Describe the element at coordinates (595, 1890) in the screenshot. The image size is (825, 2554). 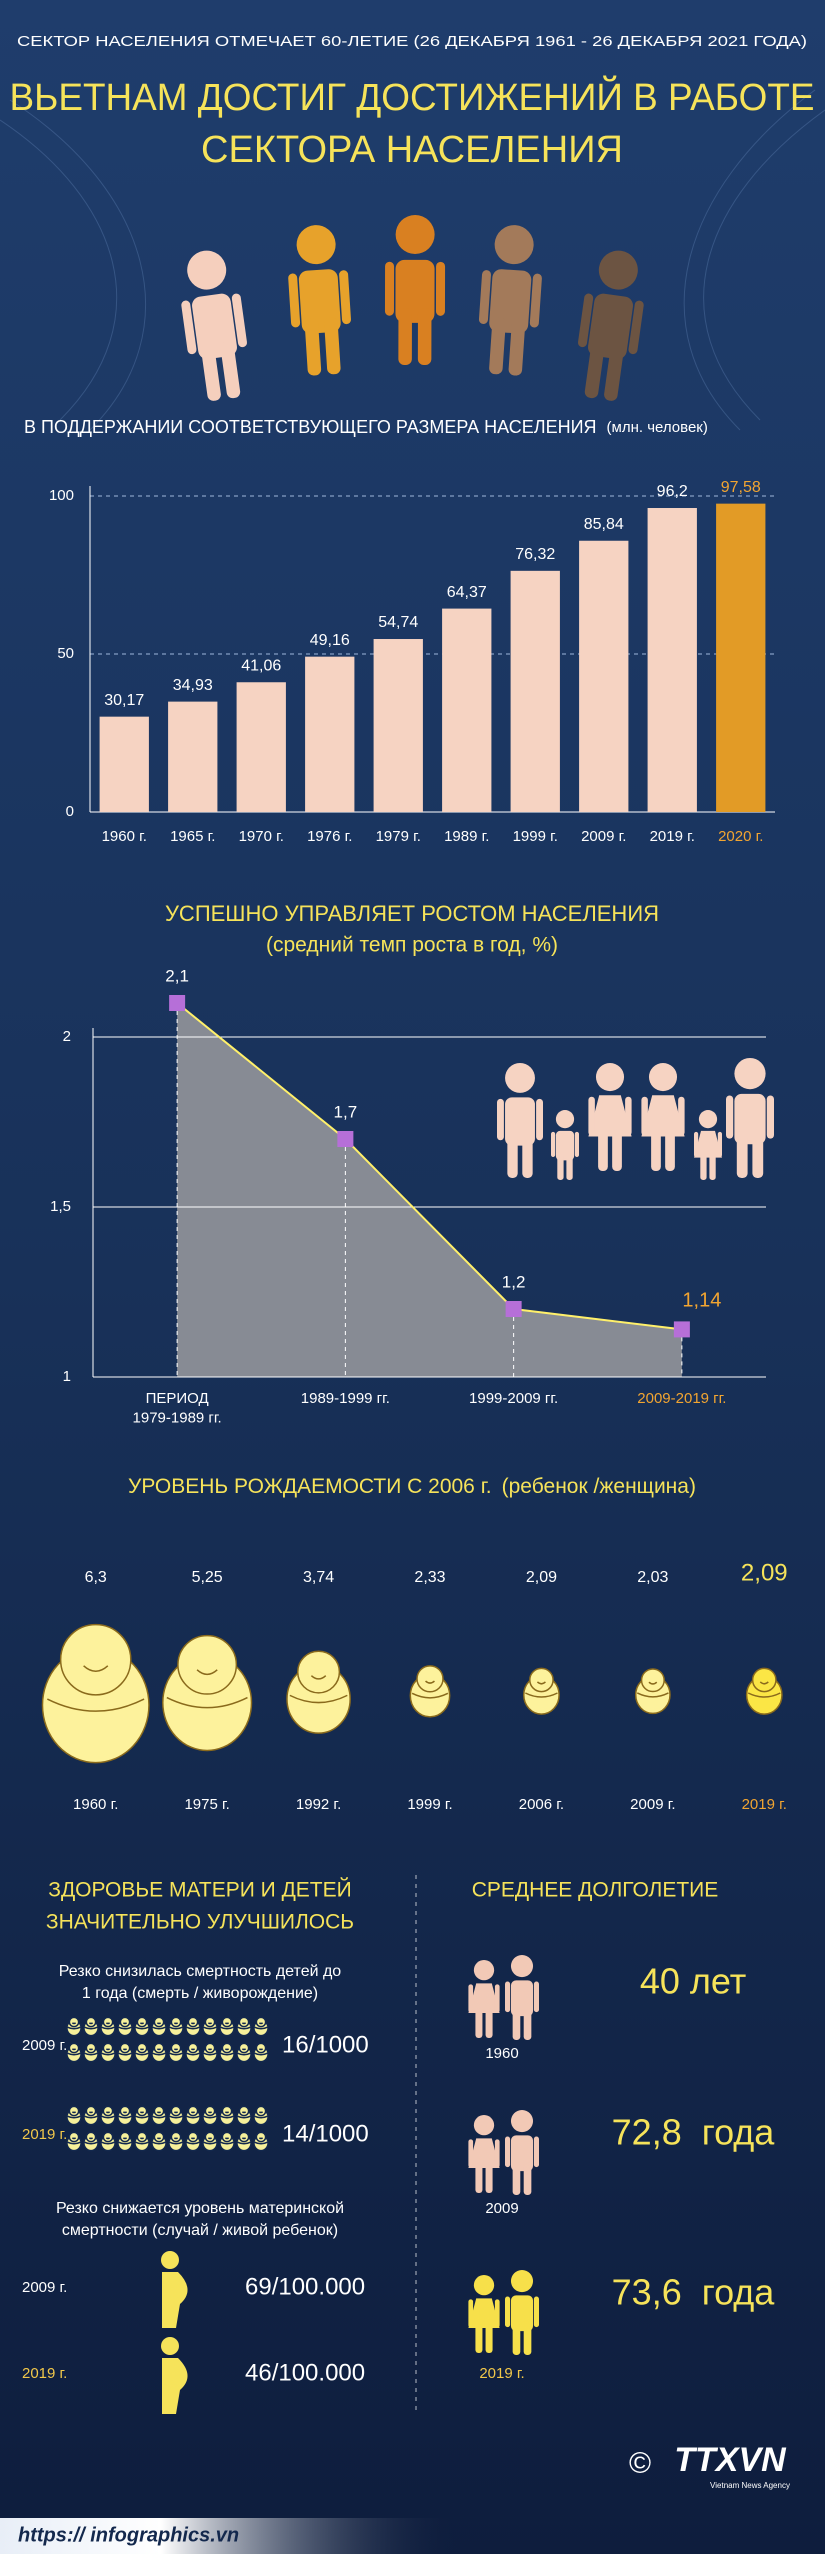
I see `section-title: СРЕДНЕЕ ДОЛГОЛЕТИЕ` at that location.